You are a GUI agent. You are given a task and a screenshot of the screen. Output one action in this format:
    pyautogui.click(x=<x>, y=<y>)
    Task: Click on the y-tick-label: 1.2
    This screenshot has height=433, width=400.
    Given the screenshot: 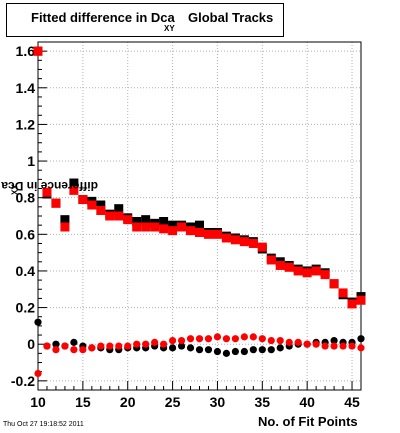 What is the action you would take?
    pyautogui.click(x=26, y=124)
    